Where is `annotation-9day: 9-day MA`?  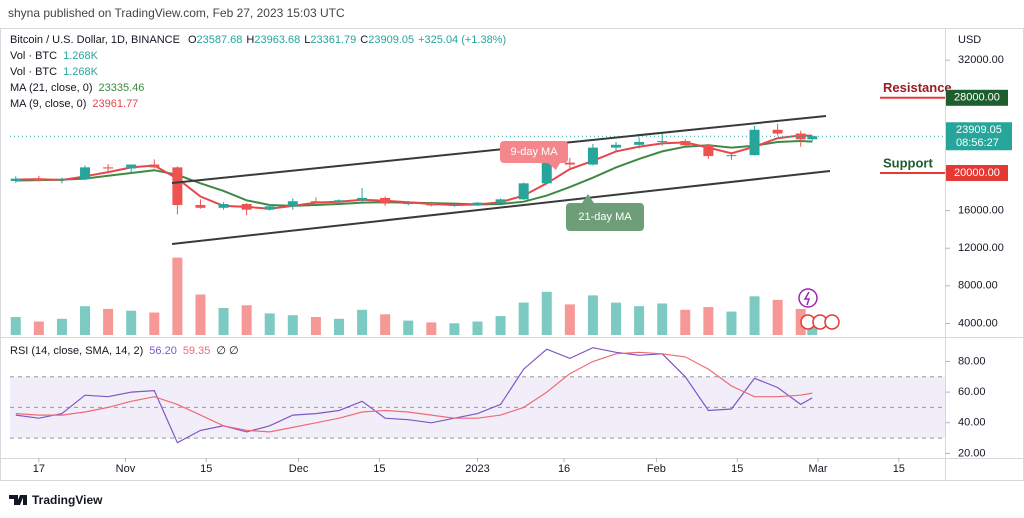 annotation-9day: 9-day MA is located at coordinates (534, 155).